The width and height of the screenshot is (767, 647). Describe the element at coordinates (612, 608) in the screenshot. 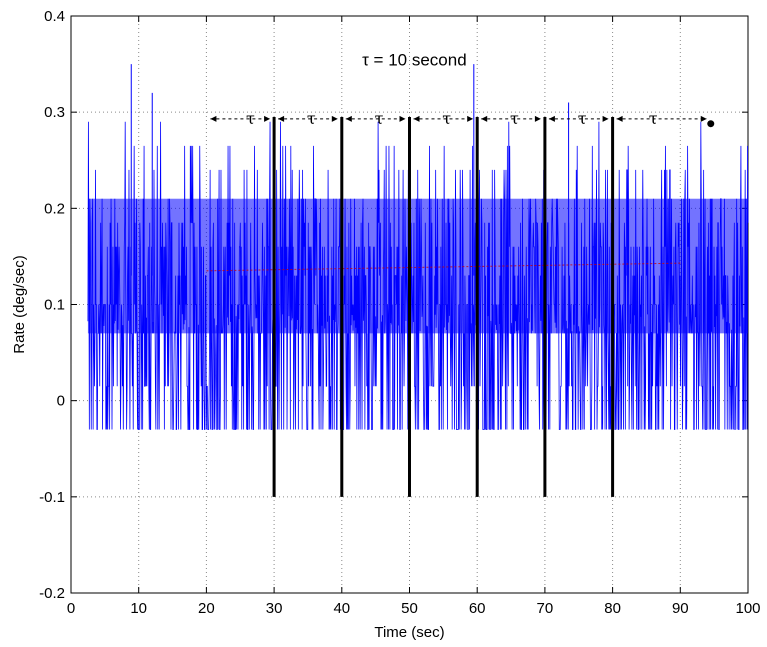

I see `x-tick-label: 80` at that location.